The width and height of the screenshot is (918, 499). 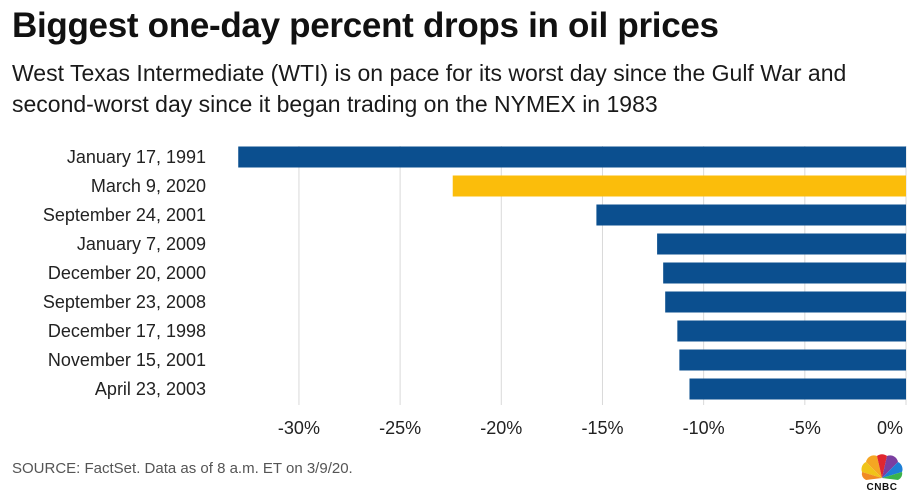 What do you see at coordinates (127, 273) in the screenshot?
I see `category-label: December 20, 2000` at bounding box center [127, 273].